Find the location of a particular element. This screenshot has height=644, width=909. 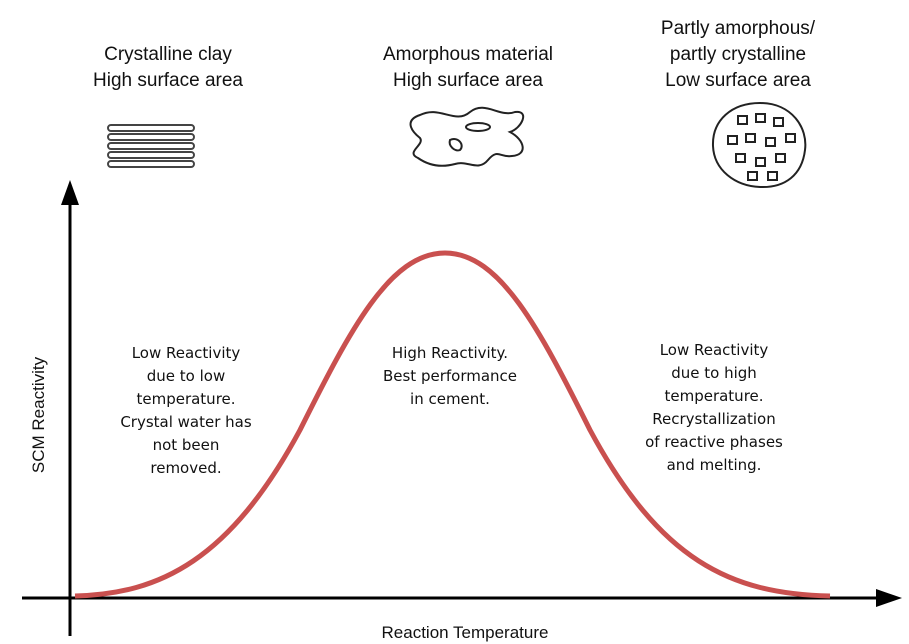

stage-description: not been is located at coordinates (186, 445).